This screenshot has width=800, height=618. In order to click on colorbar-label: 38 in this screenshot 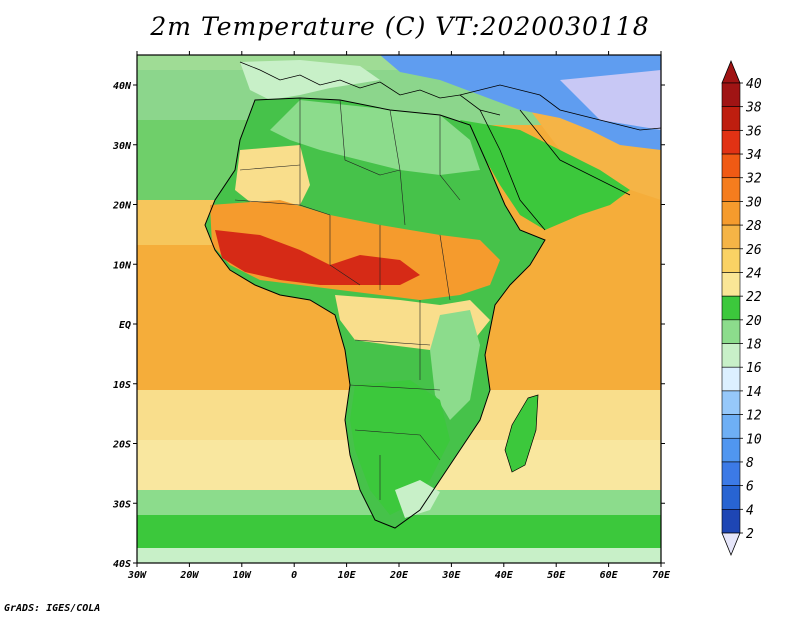, I will do `click(753, 108)`.